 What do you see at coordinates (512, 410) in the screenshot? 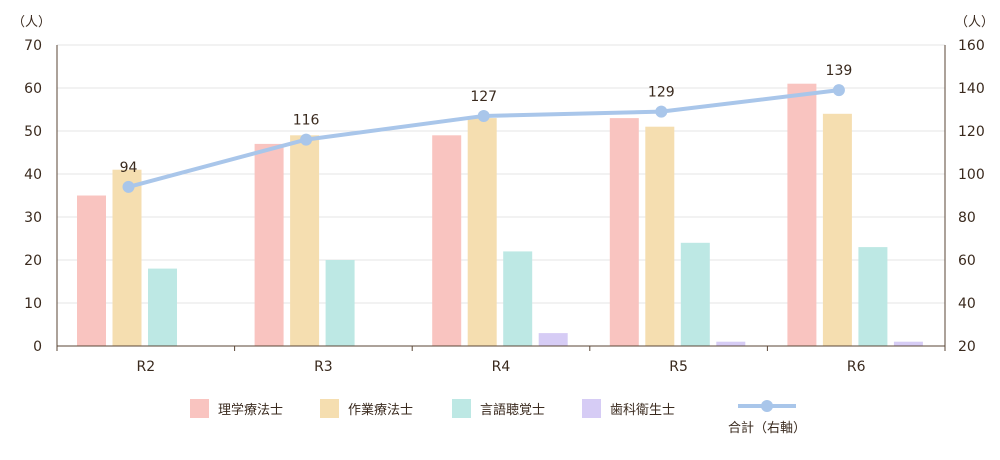
I see `legend-label: 言語聴覚士` at bounding box center [512, 410].